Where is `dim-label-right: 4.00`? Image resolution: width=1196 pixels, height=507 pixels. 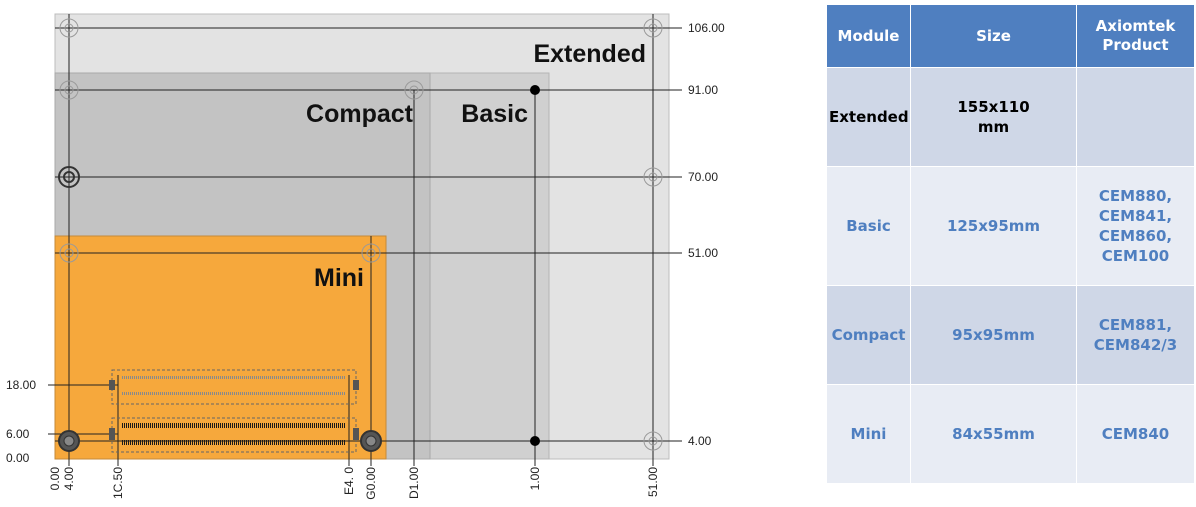
dim-label-right: 4.00 is located at coordinates (700, 441).